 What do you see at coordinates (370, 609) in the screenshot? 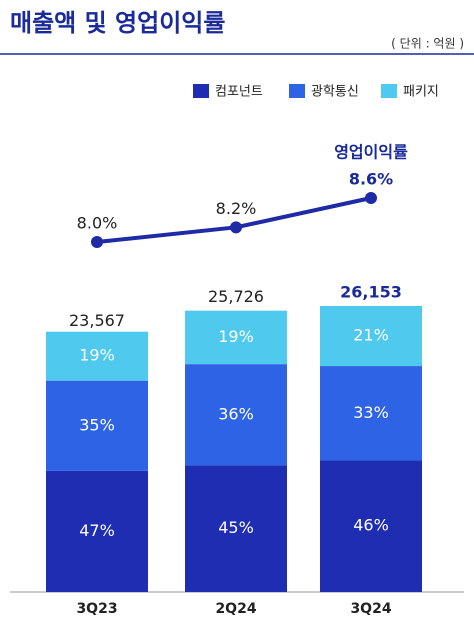
I see `x-tick-label: 3Q24` at bounding box center [370, 609].